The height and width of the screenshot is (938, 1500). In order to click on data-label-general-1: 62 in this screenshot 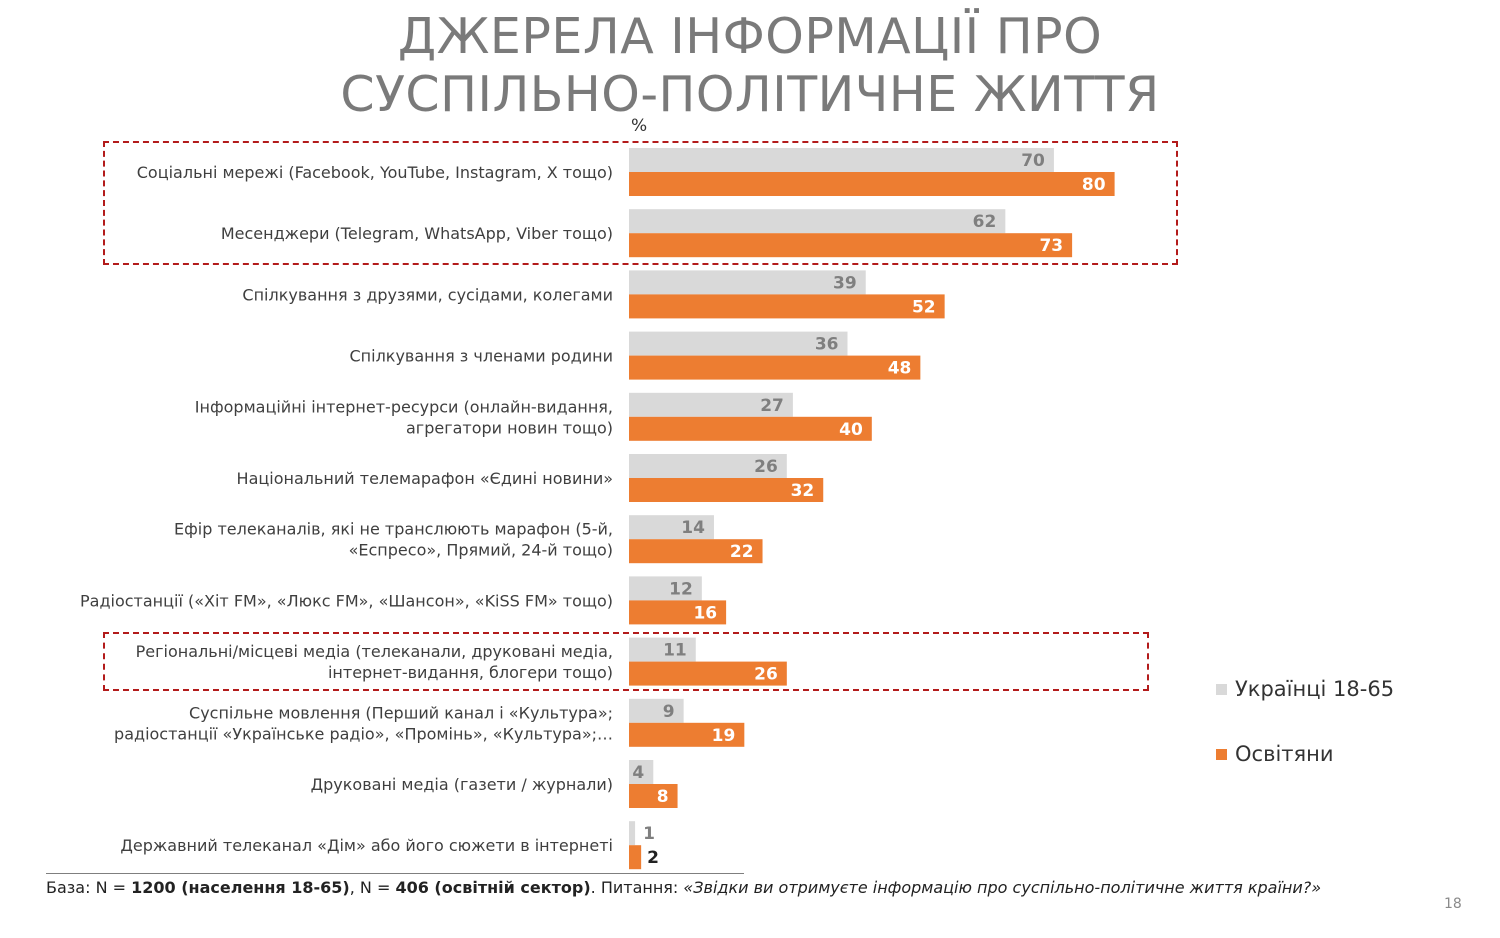, I will do `click(985, 222)`.